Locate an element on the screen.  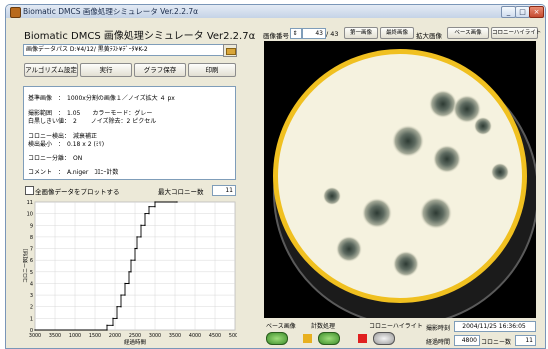
x-tick-label: 1500 is located at coordinates (95, 336).